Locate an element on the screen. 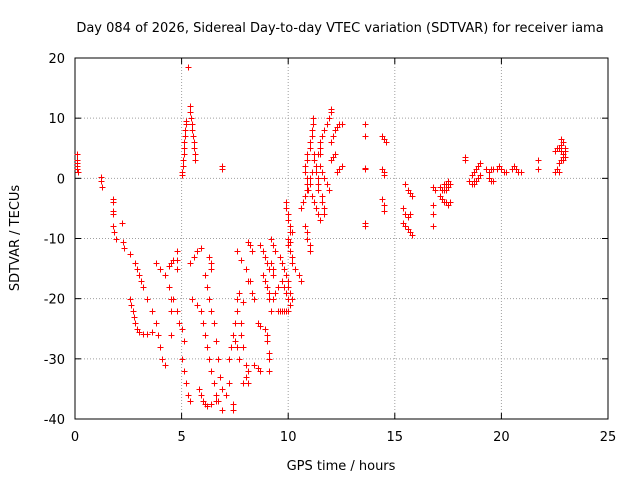 The image size is (640, 480). x-tick-label: 25 is located at coordinates (608, 437).